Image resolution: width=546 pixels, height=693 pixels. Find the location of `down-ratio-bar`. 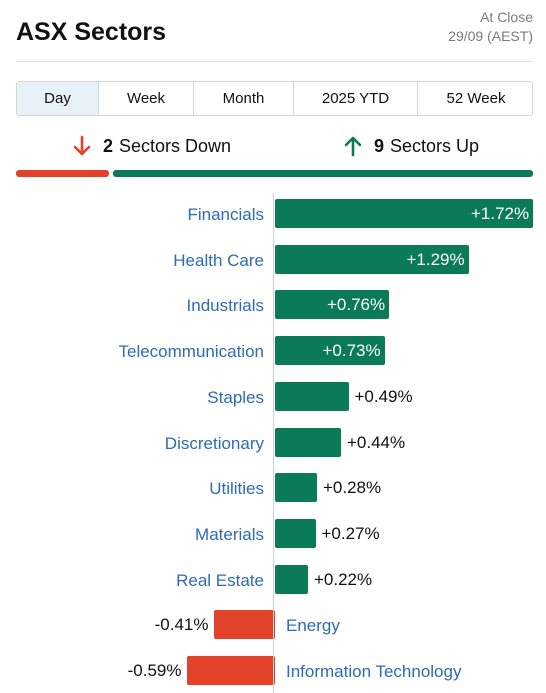

down-ratio-bar is located at coordinates (62, 173).